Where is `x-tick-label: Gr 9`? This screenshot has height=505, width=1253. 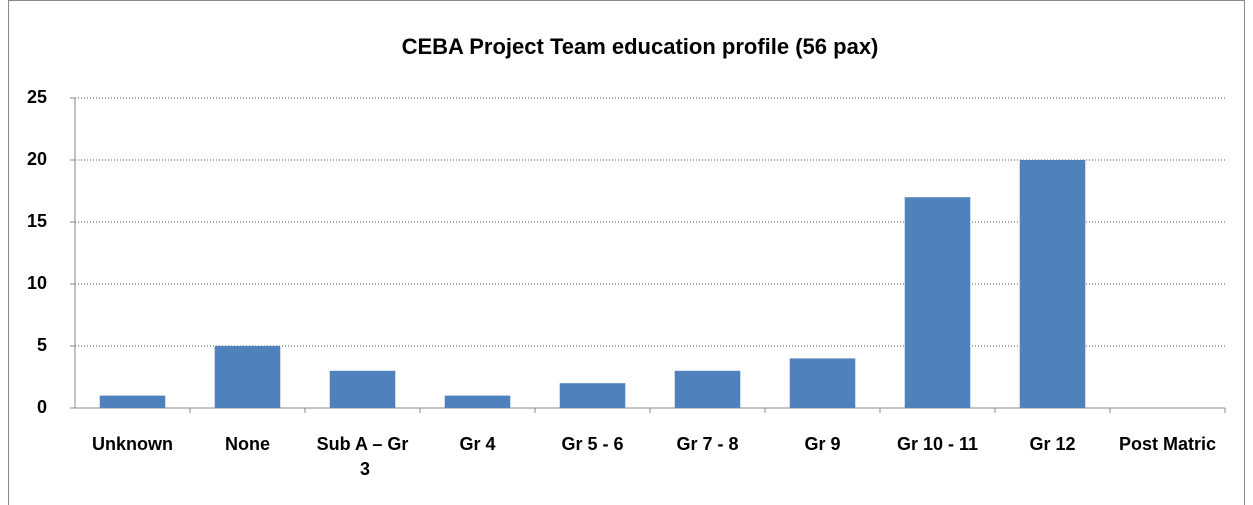 x-tick-label: Gr 9 is located at coordinates (822, 444).